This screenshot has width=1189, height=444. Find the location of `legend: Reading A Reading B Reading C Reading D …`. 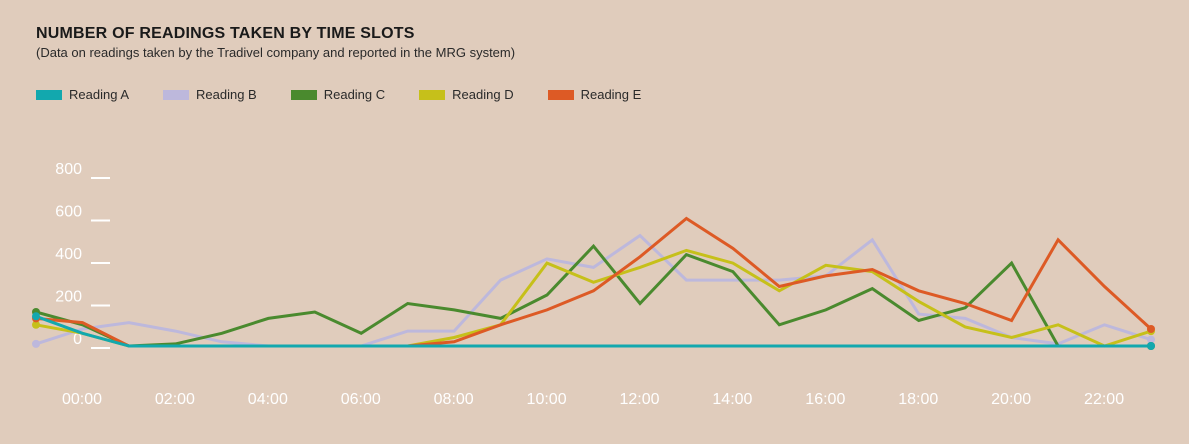

legend: Reading A Reading B Reading C Reading D … is located at coordinates (355, 94).